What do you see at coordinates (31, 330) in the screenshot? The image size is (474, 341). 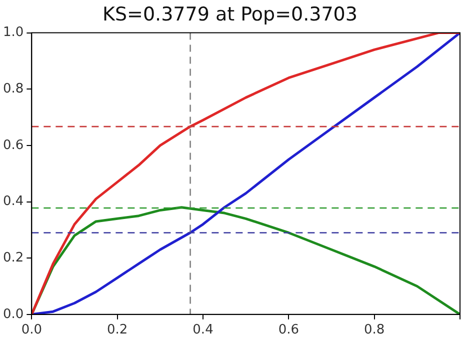 I see `x-tick-label: 0.0` at bounding box center [31, 330].